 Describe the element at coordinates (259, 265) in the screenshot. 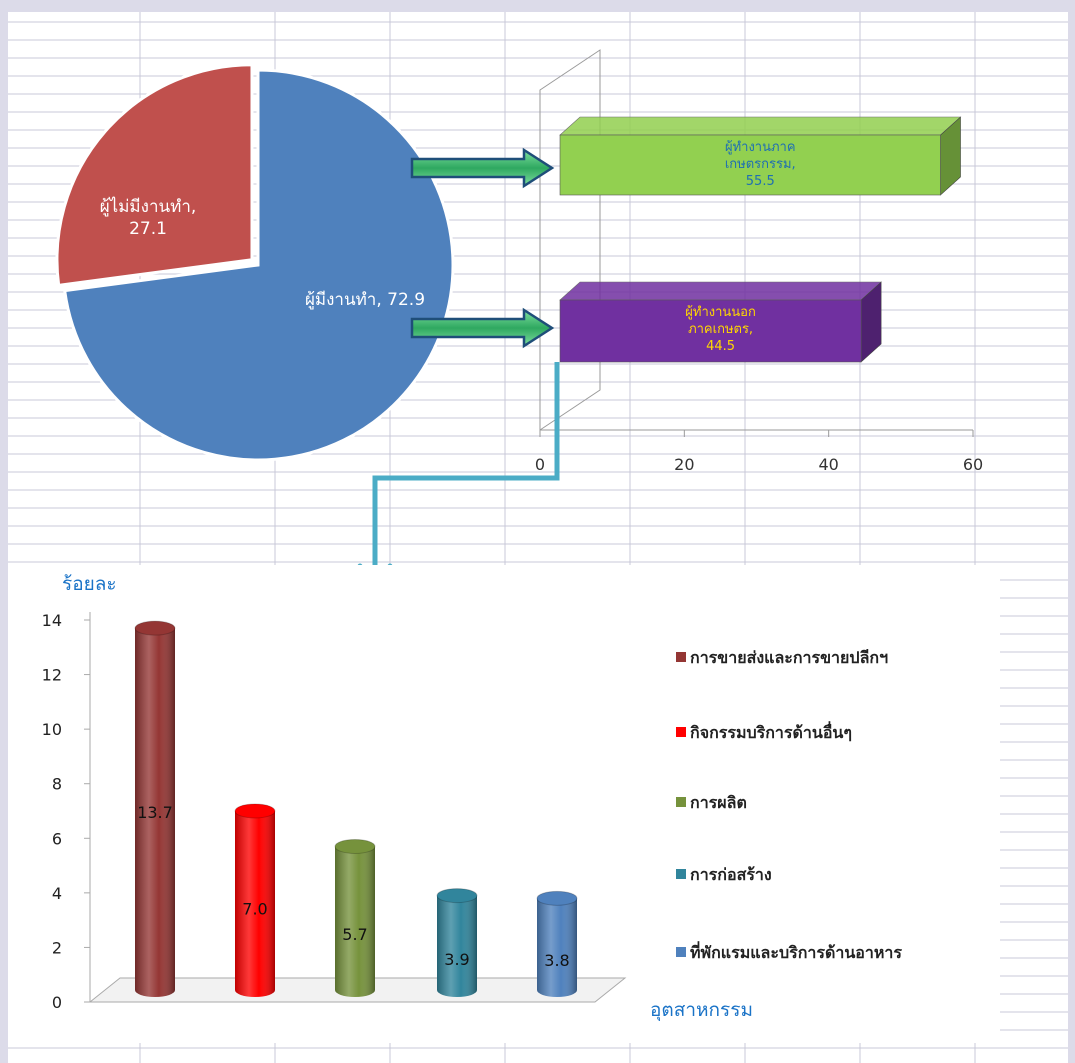

I see `pie-slice-employed` at that location.